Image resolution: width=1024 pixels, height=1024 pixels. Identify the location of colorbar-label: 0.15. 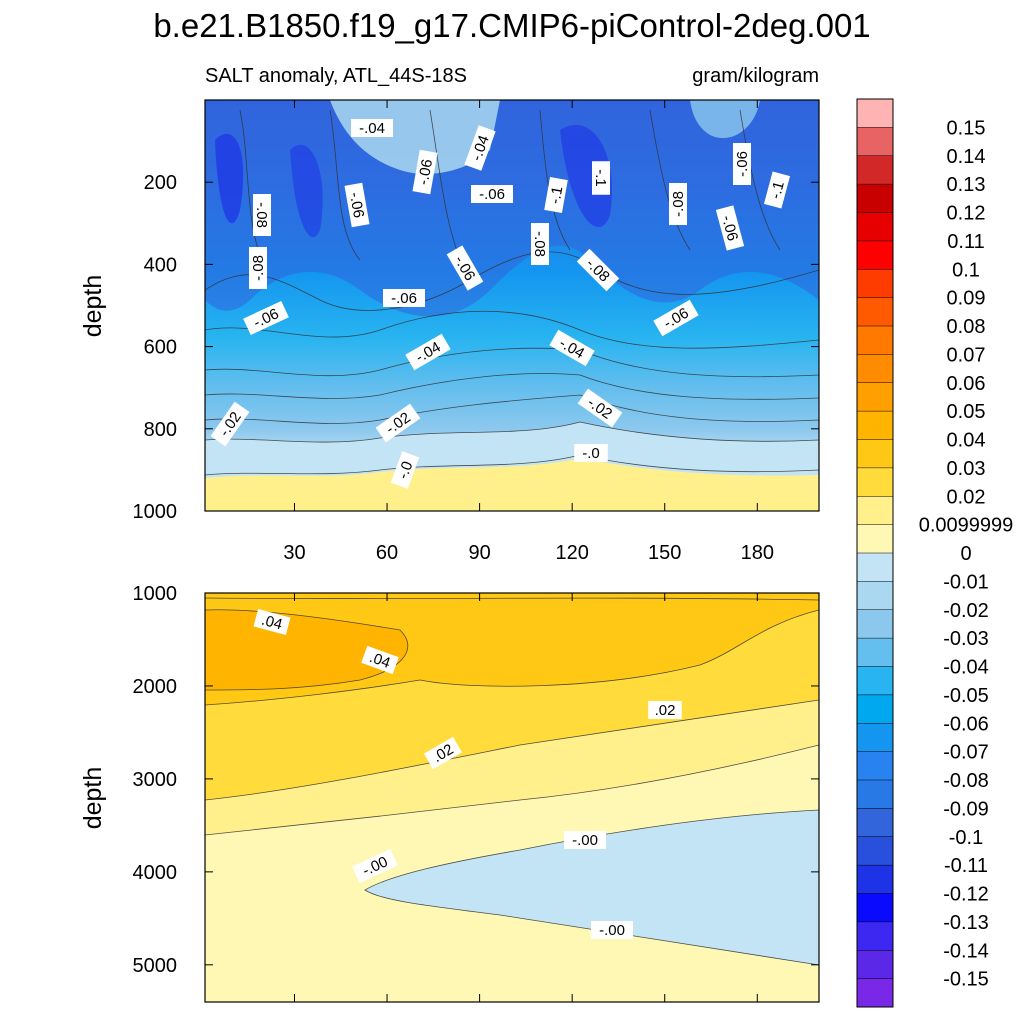
(966, 128).